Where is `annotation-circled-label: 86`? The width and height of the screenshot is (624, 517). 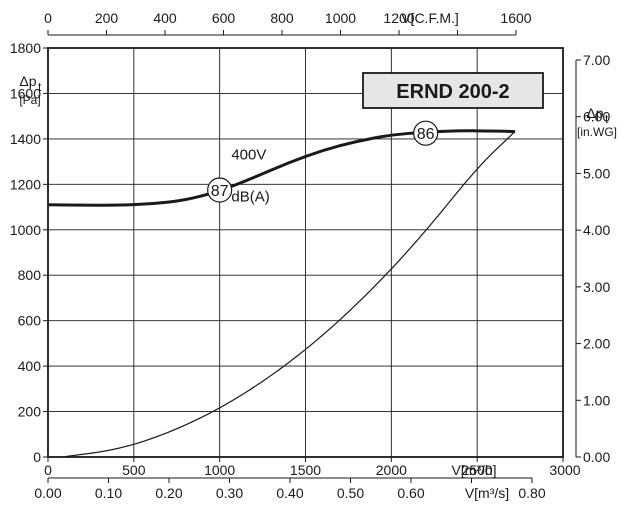
annotation-circled-label: 86 is located at coordinates (426, 134).